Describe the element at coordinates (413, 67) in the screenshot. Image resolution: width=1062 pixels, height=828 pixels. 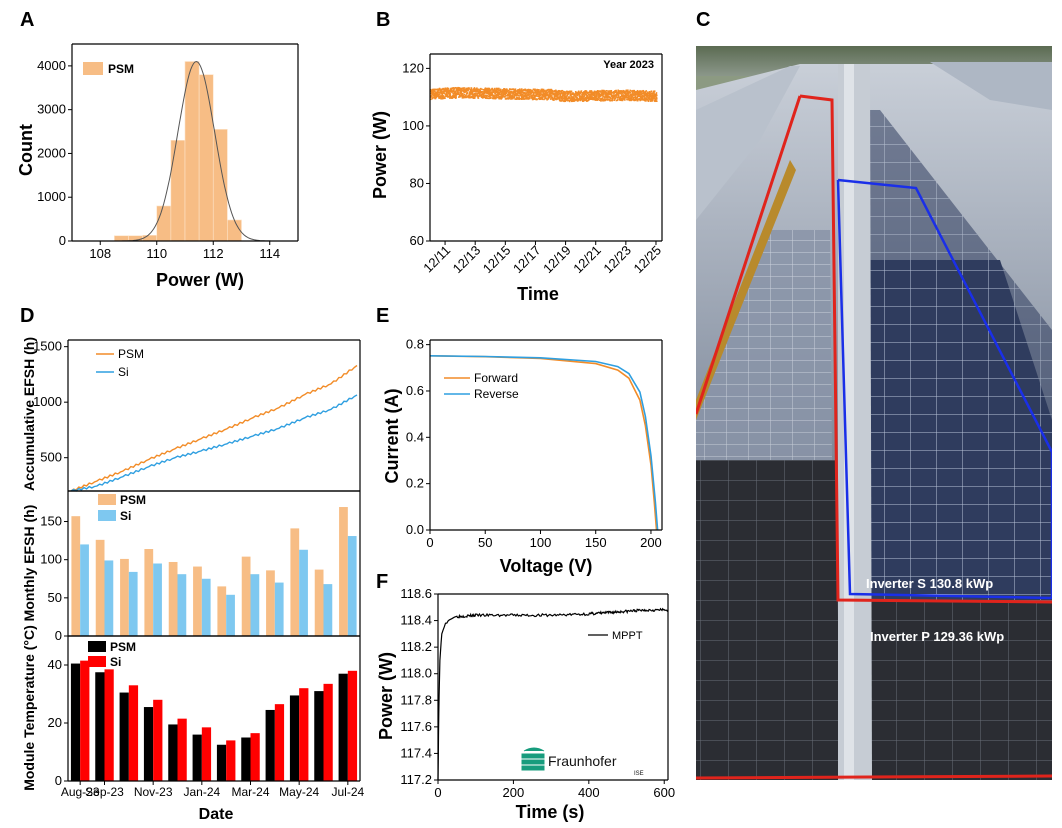
I see `b-y-tick-label: 120` at that location.